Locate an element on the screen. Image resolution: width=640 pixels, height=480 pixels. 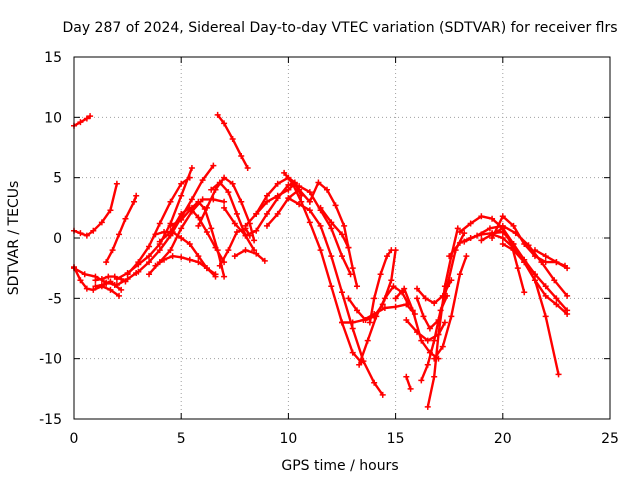
x-tick-label: 5 is located at coordinates (181, 439).